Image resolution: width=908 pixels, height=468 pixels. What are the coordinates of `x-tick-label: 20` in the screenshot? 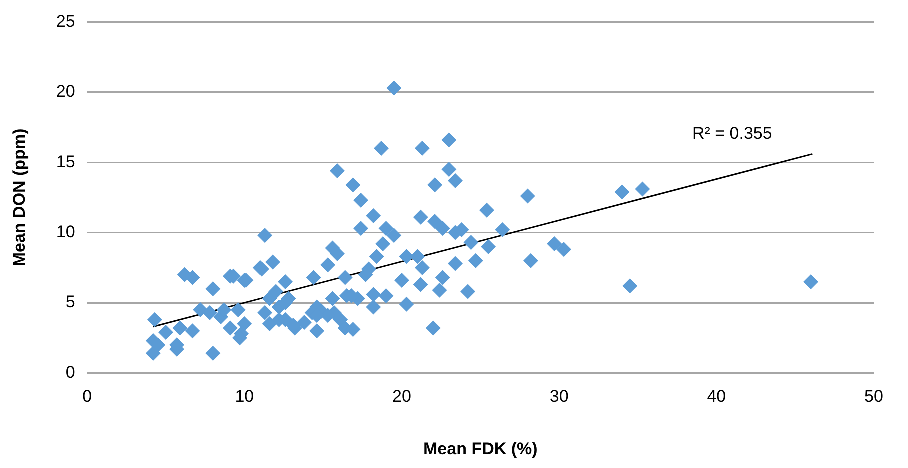 It's located at (402, 396).